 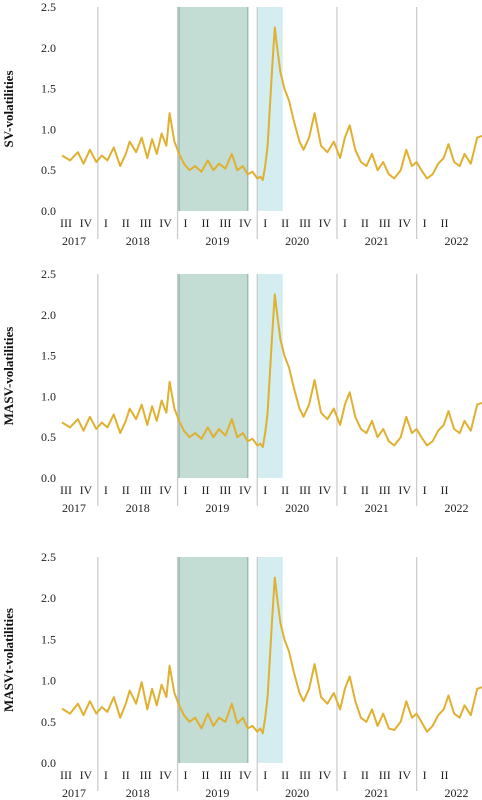 I want to click on x-year-label: 2019, so click(x=217, y=241).